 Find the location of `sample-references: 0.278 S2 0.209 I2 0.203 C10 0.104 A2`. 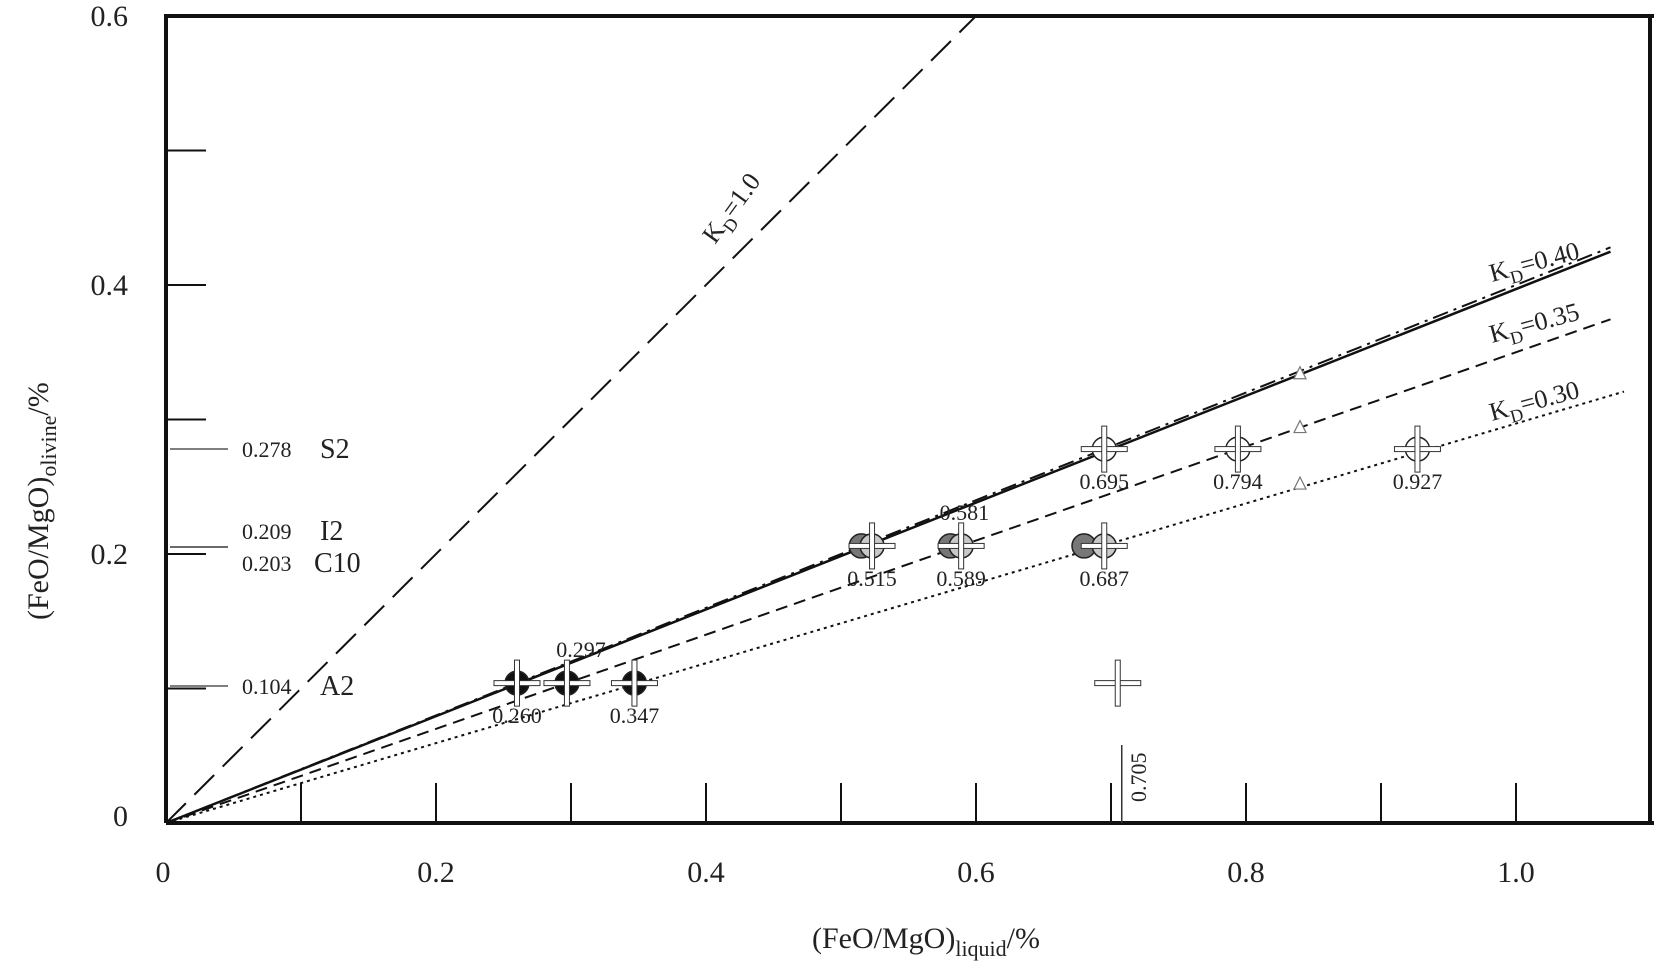

sample-references: 0.278 S2 0.209 I2 0.203 C10 0.104 A2 is located at coordinates (265, 568).